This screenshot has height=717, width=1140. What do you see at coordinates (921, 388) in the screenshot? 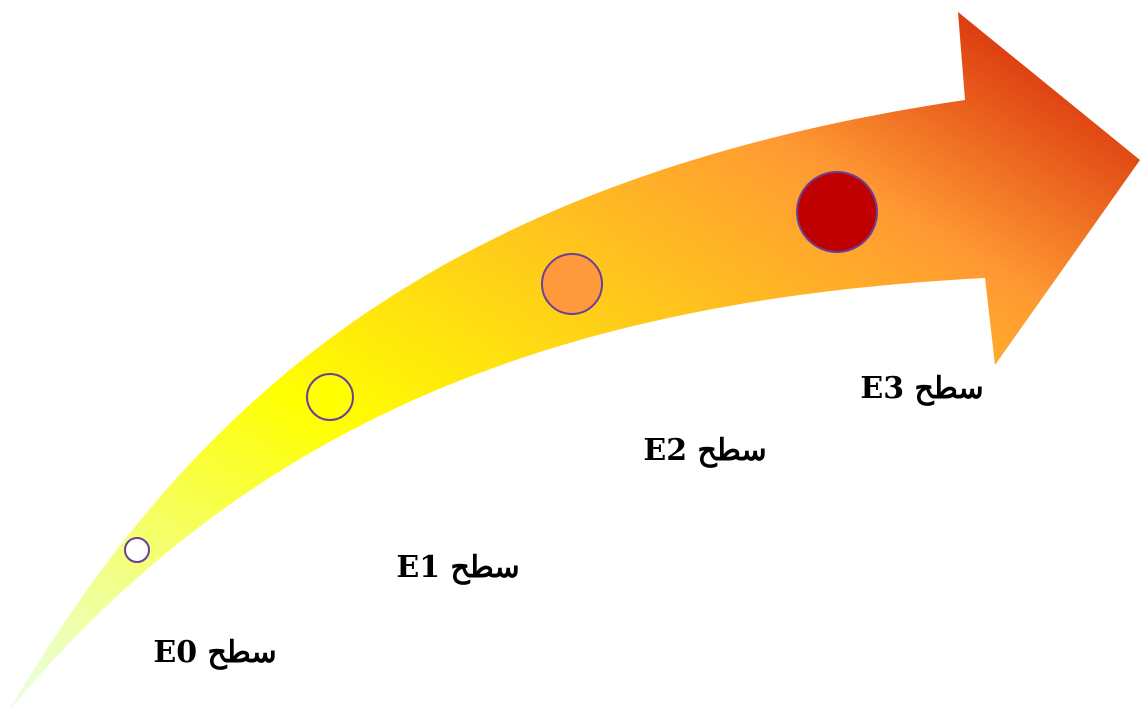
I see `level-e3-label: سطح E3` at bounding box center [921, 388].